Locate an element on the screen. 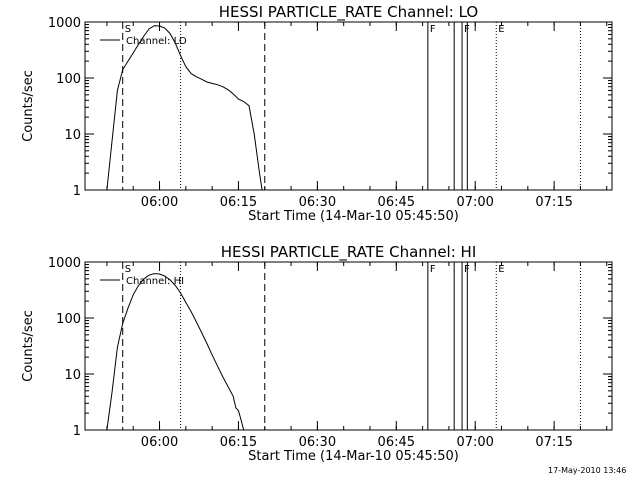 This screenshot has height=480, width=640. lo-title: HESSI PARTICLE_RATE Channel: LO is located at coordinates (348, 12).